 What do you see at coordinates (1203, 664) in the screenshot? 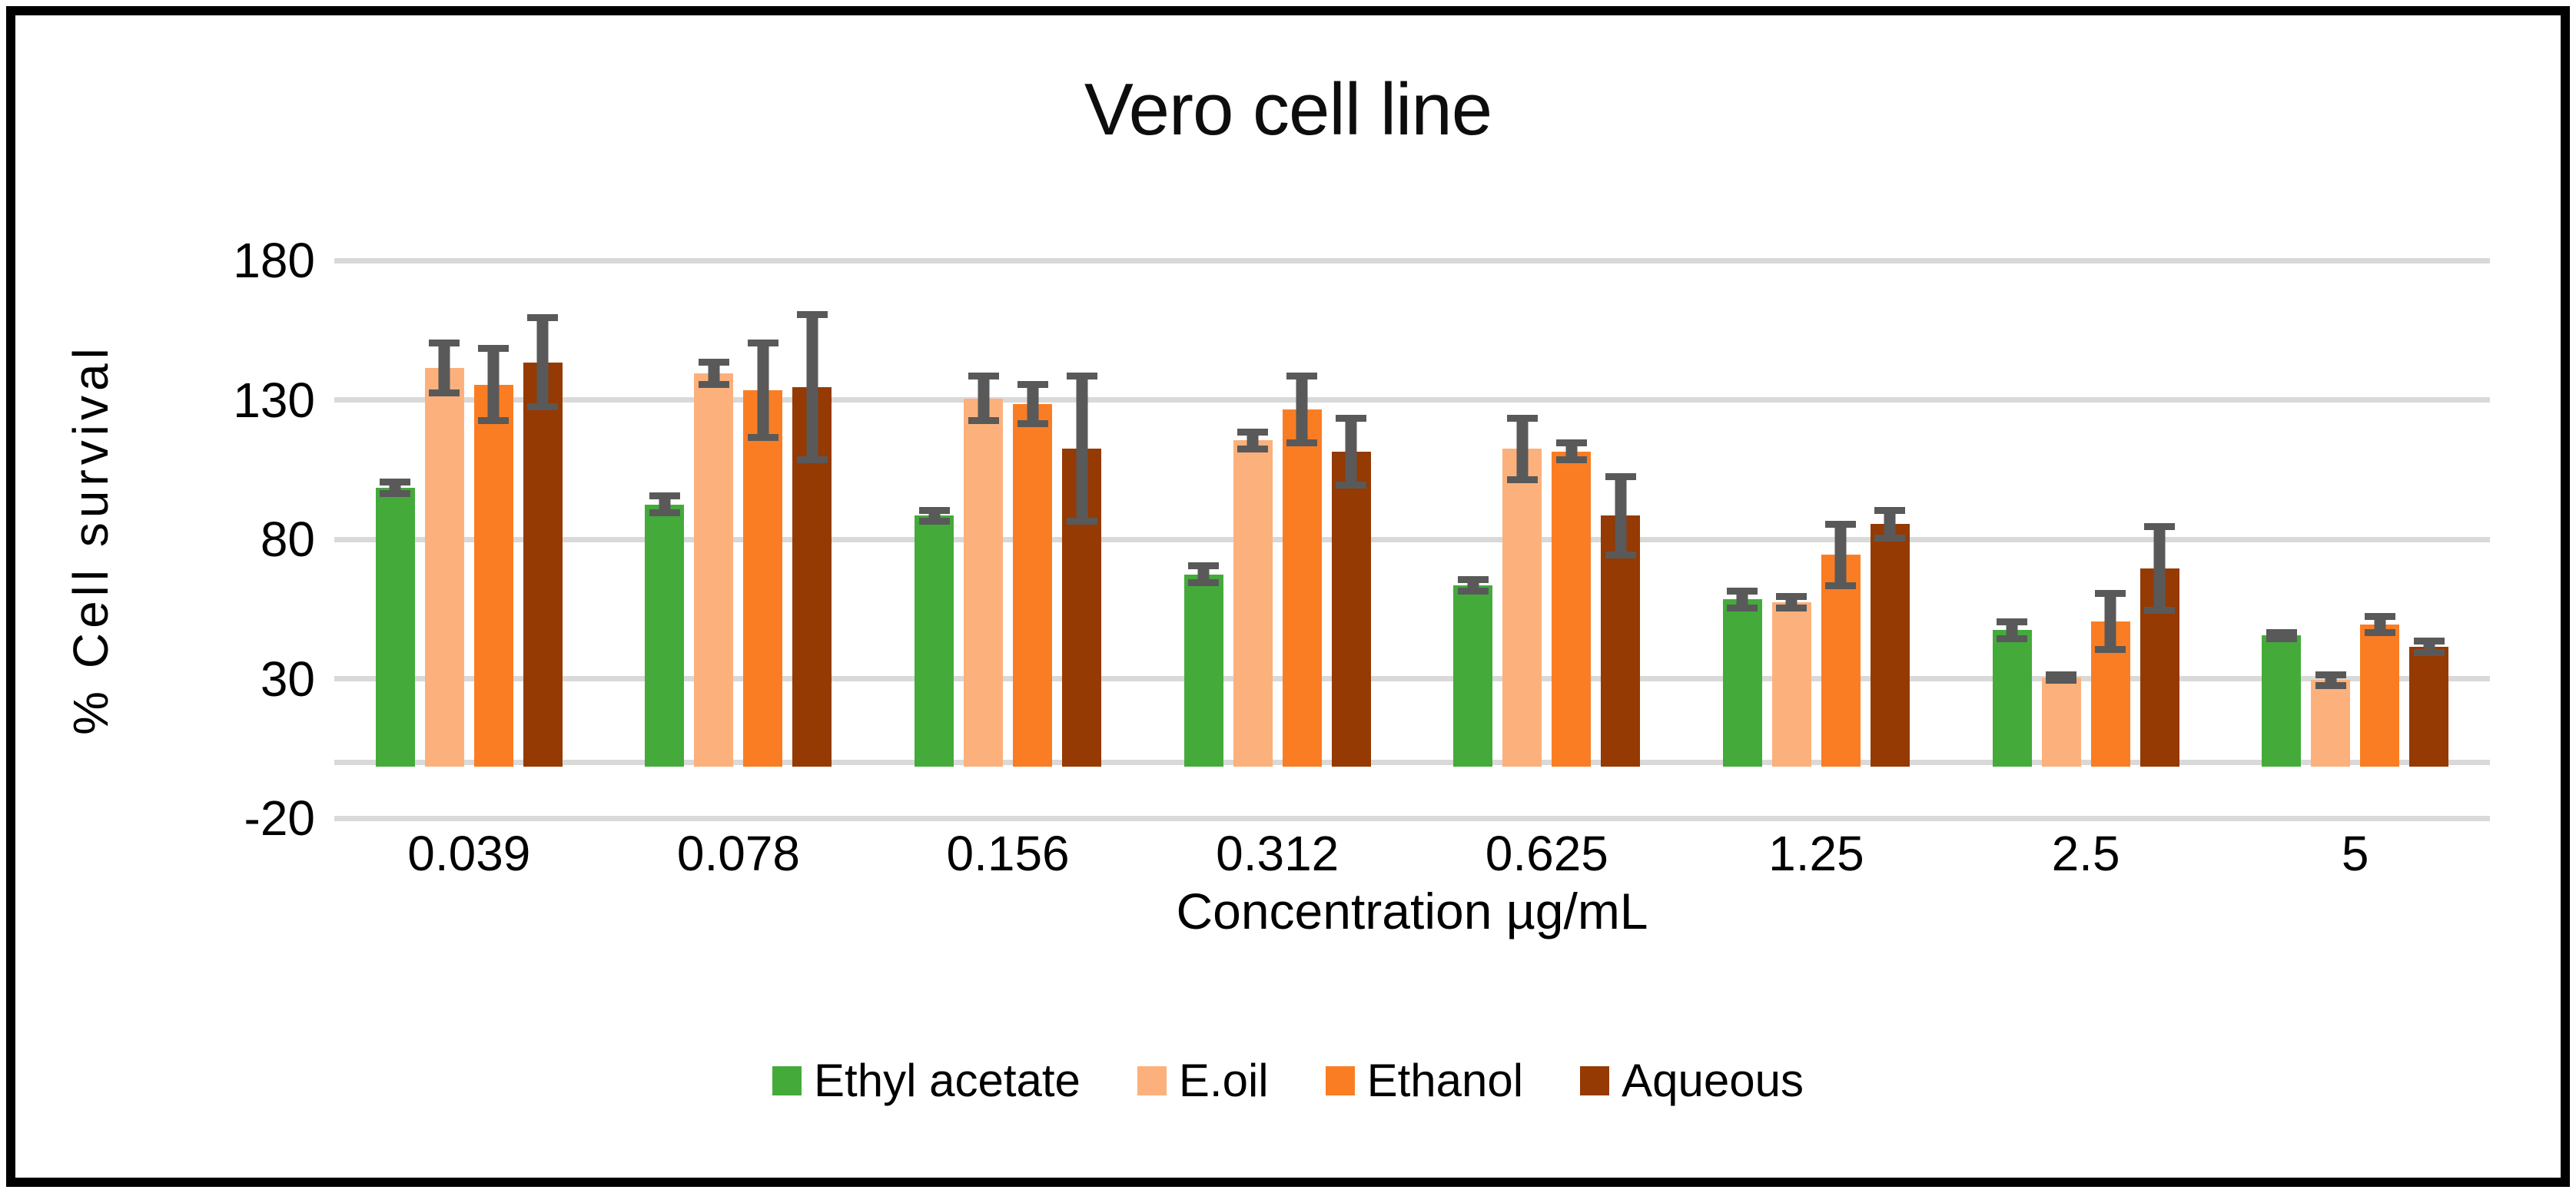
I see `bar-ethyl-acetate-0.312` at bounding box center [1203, 664].